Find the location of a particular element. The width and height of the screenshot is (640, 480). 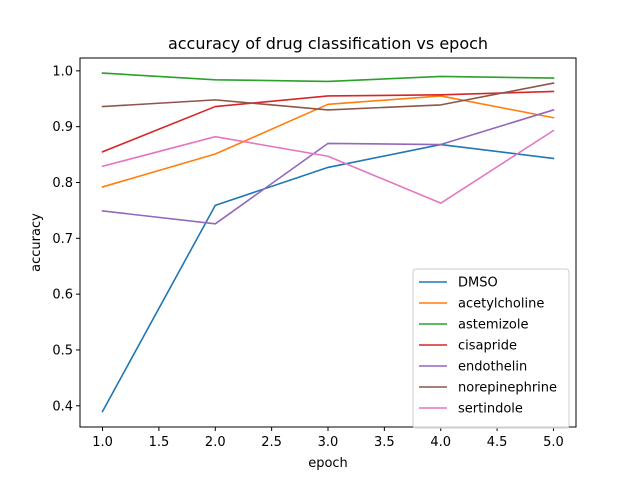

series-line-sertindole is located at coordinates (328, 166).